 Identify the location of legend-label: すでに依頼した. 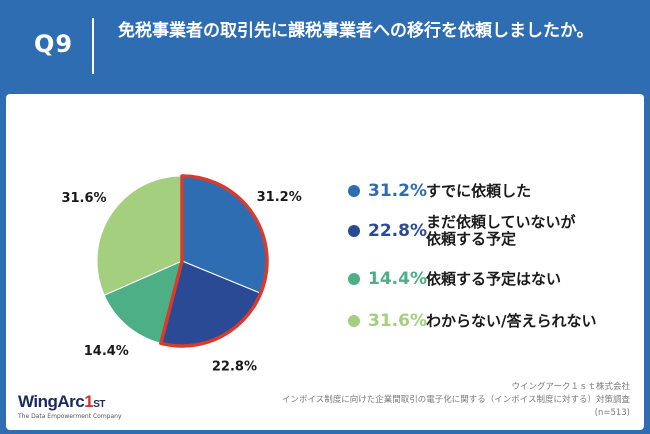
(479, 190).